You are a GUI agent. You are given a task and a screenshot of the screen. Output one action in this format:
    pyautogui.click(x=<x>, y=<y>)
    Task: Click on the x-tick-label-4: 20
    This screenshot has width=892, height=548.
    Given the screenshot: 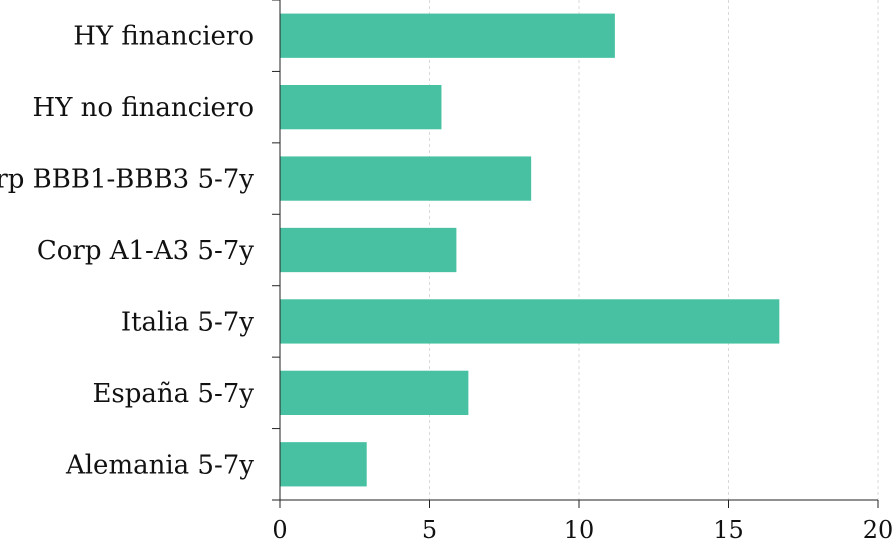 What is the action you would take?
    pyautogui.click(x=877, y=530)
    